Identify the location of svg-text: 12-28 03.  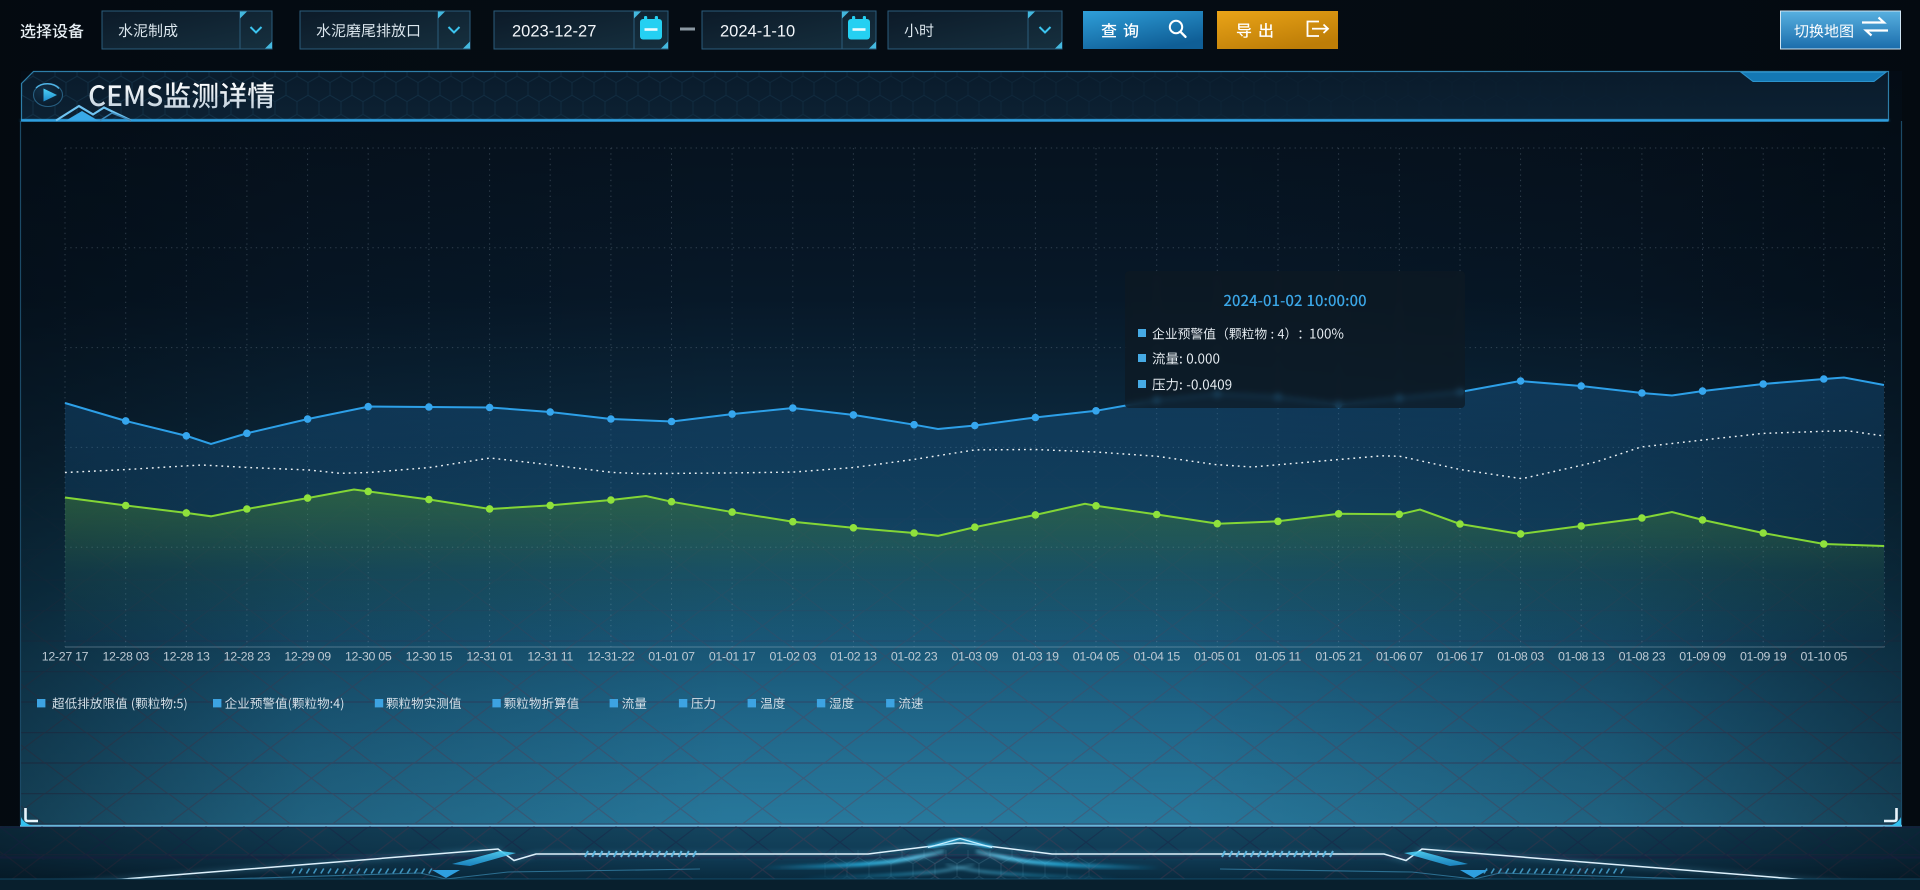
(125, 657).